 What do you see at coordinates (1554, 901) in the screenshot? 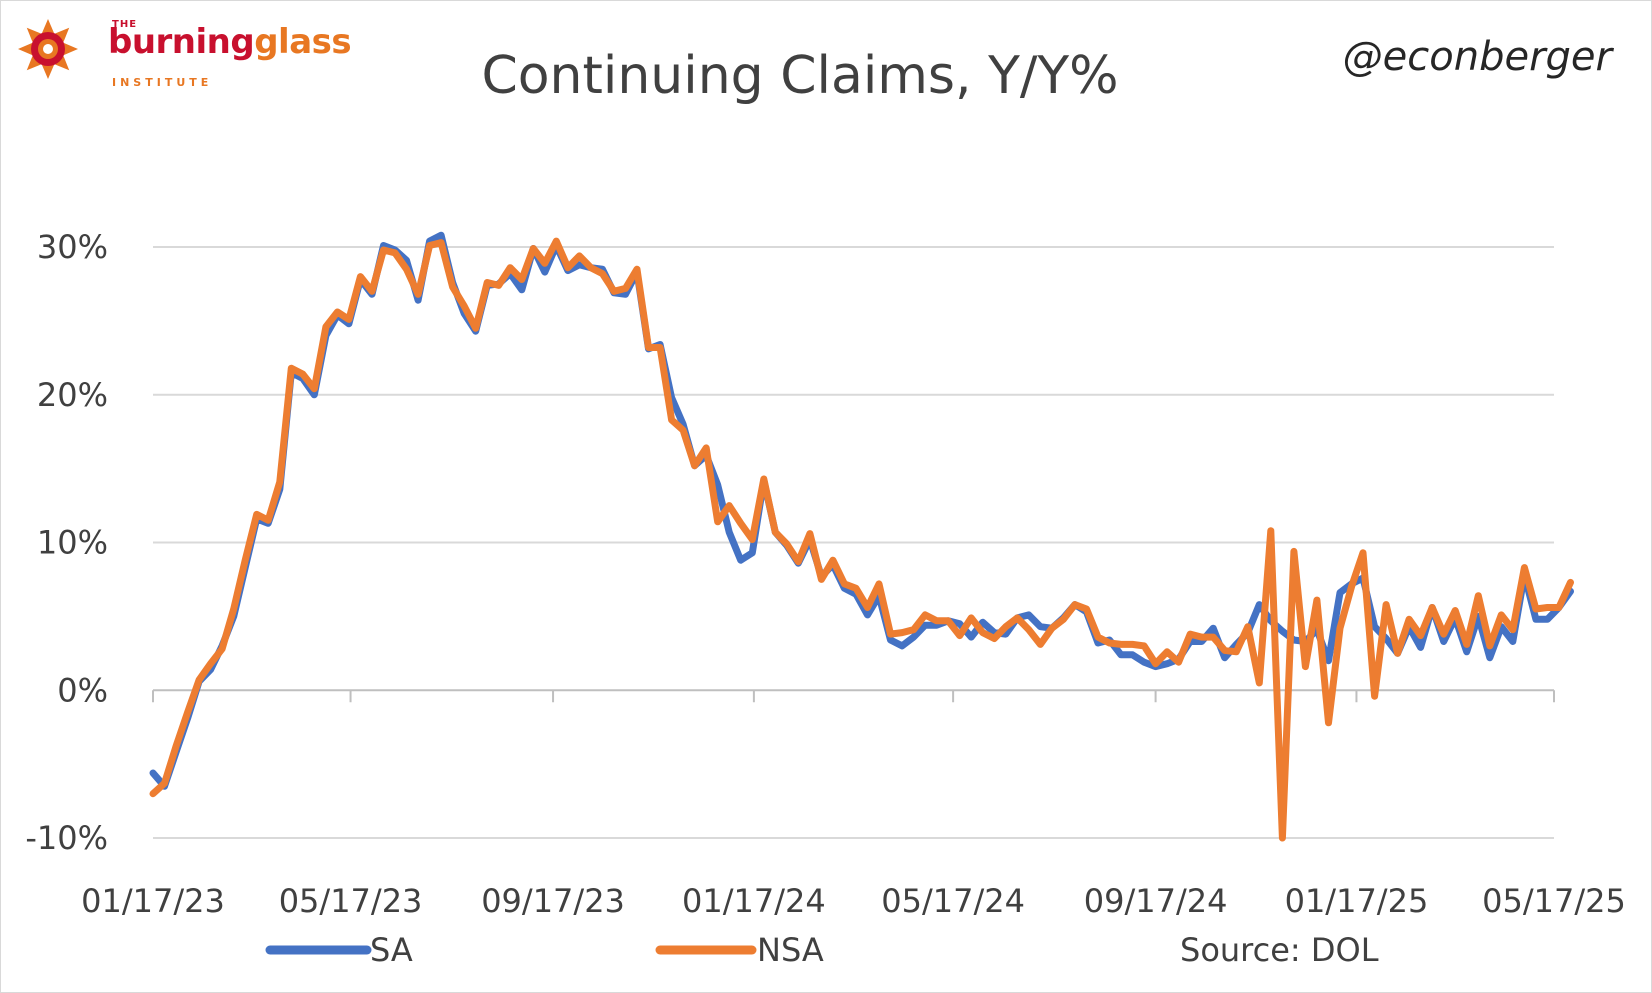
I see `x-tick-label: 05/17/25` at bounding box center [1554, 901].